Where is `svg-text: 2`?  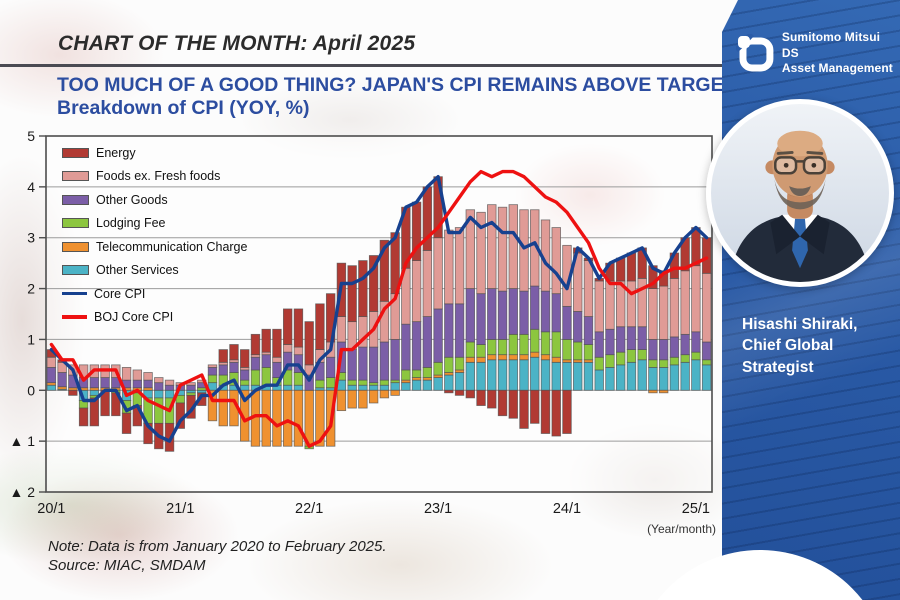 svg-text: 2 is located at coordinates (31, 289).